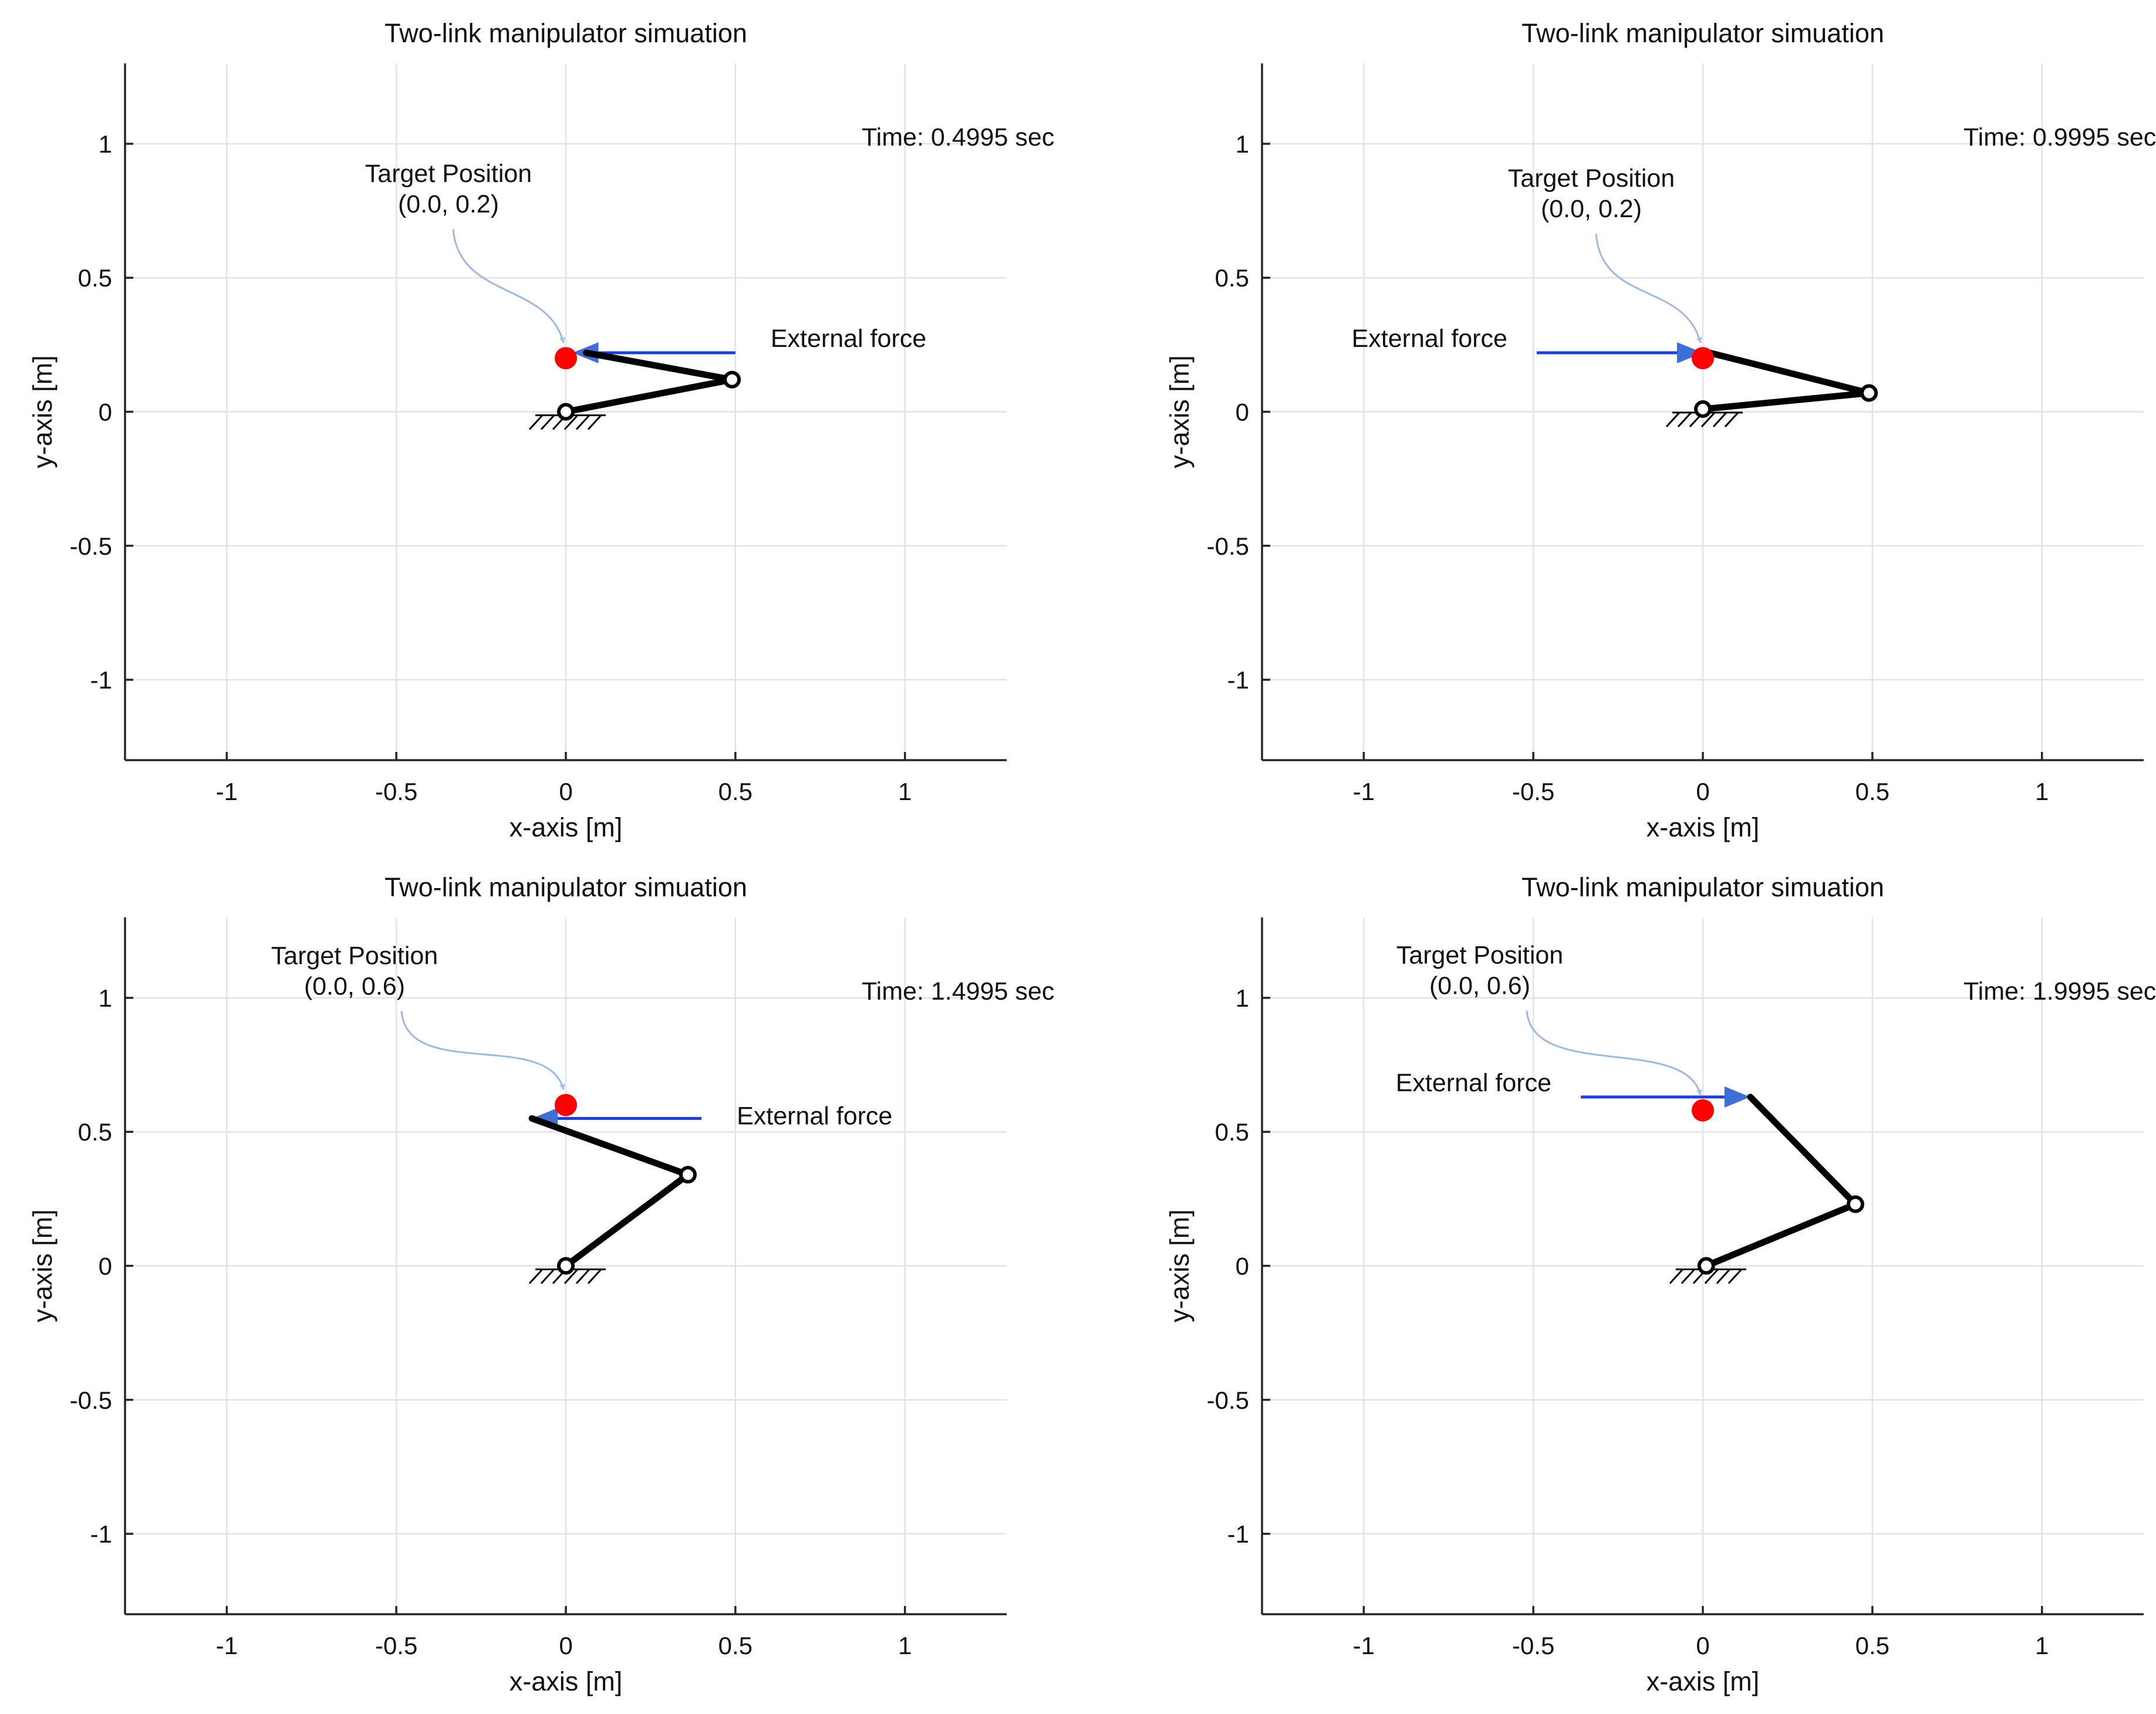 The height and width of the screenshot is (1714, 2156). I want to click on time-label: Time: 1.9995 sec, so click(2059, 991).